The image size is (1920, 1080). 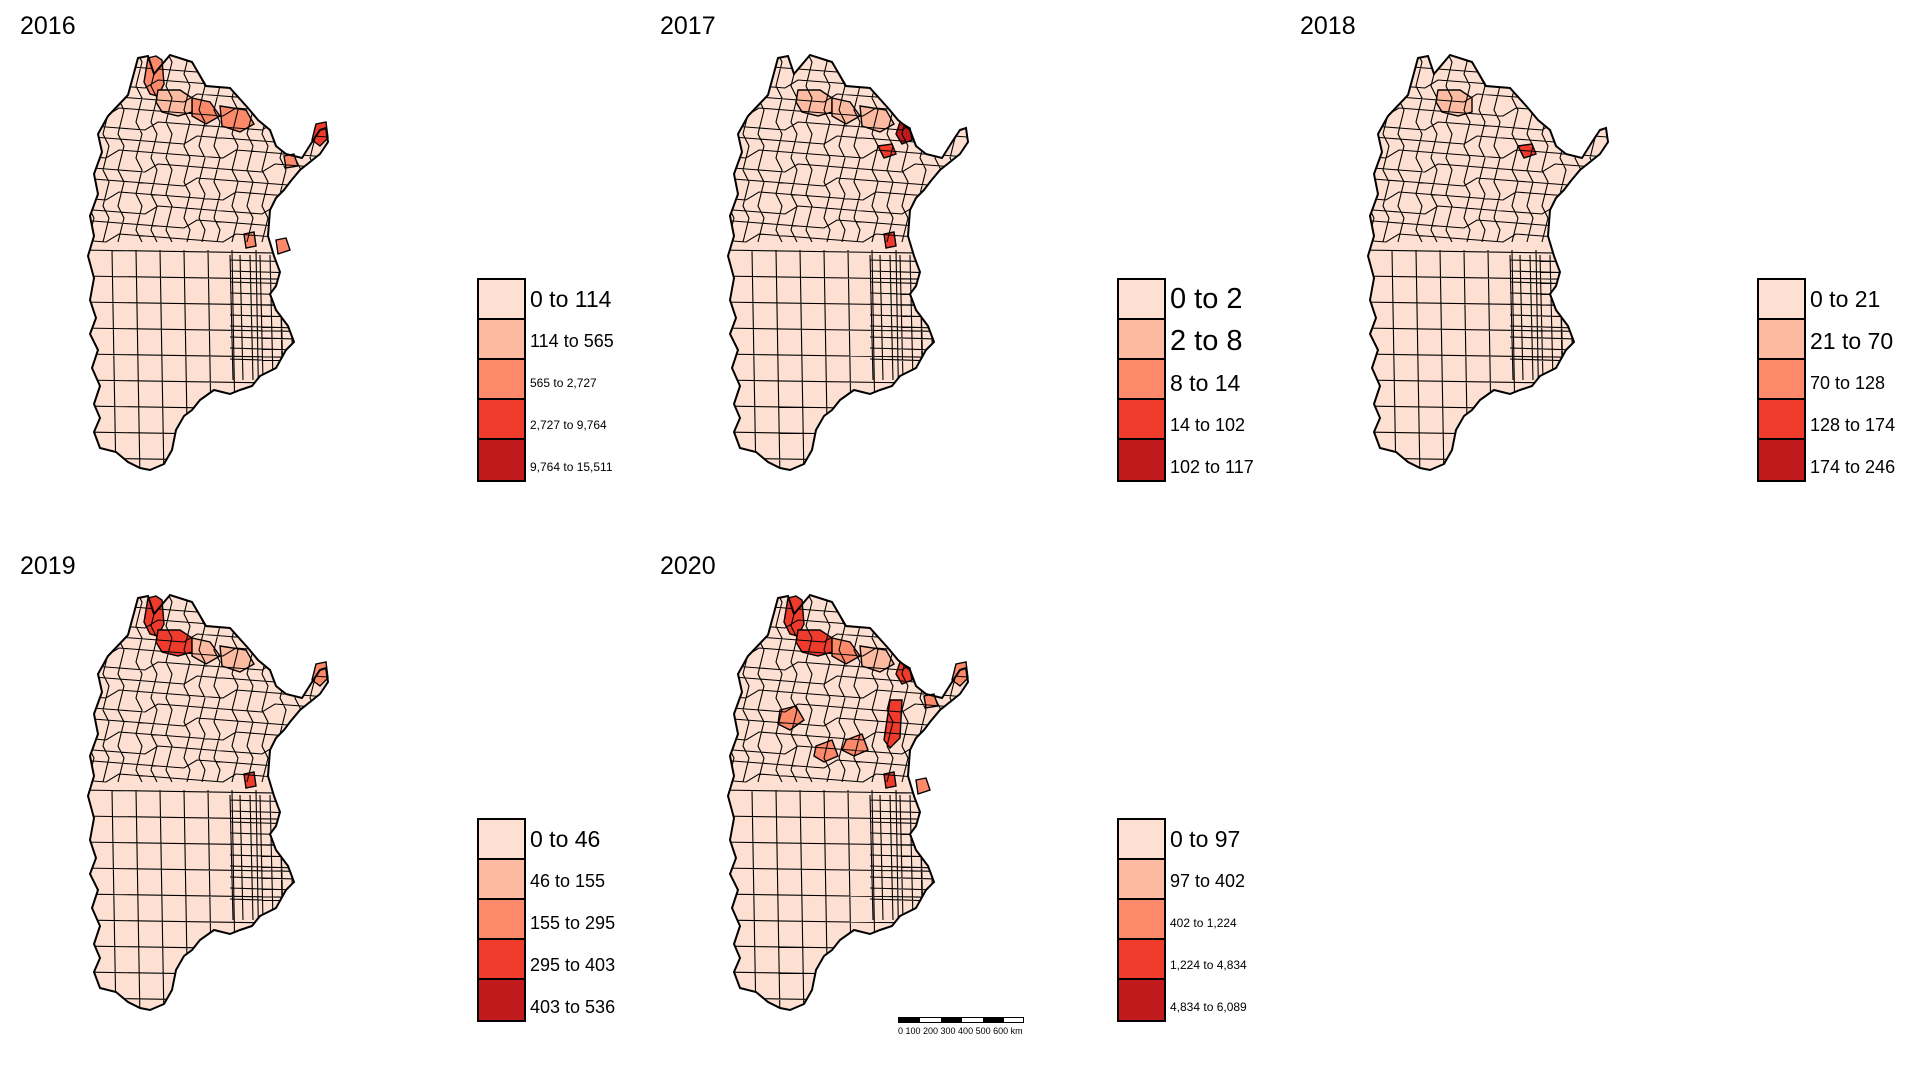 I want to click on legend-label: 14 to 102, so click(x=1208, y=424).